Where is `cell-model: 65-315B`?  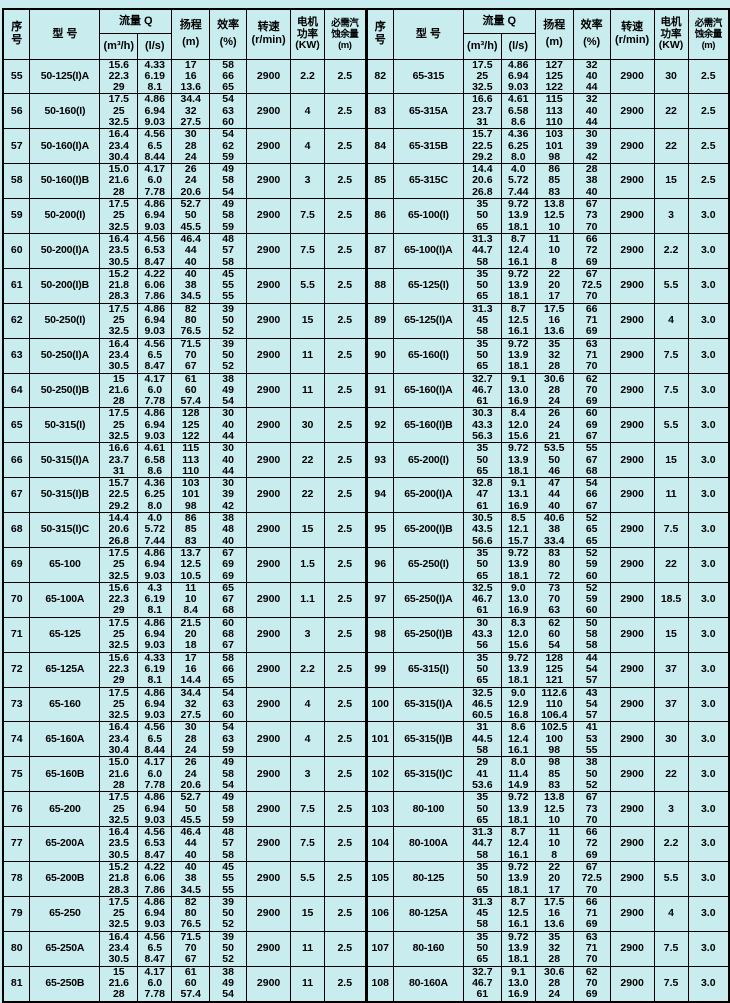 cell-model: 65-315B is located at coordinates (428, 146).